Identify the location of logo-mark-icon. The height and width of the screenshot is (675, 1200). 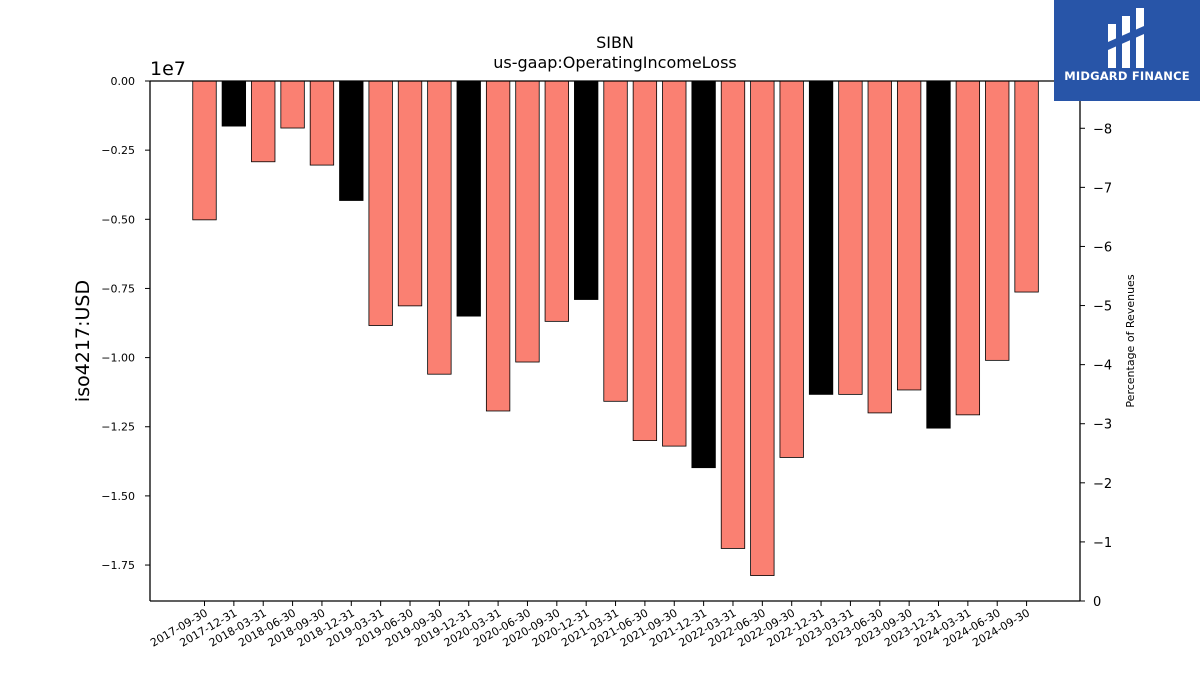
(1126, 38).